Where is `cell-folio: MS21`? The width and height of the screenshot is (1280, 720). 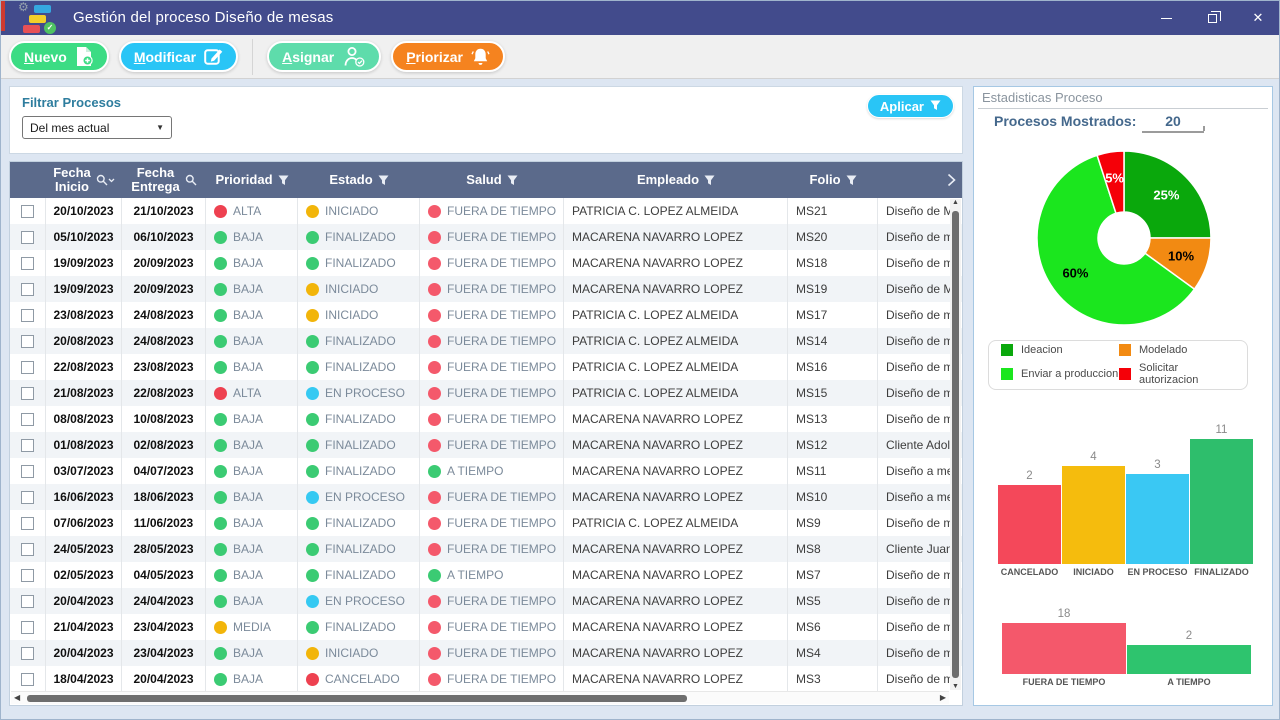 cell-folio: MS21 is located at coordinates (833, 211).